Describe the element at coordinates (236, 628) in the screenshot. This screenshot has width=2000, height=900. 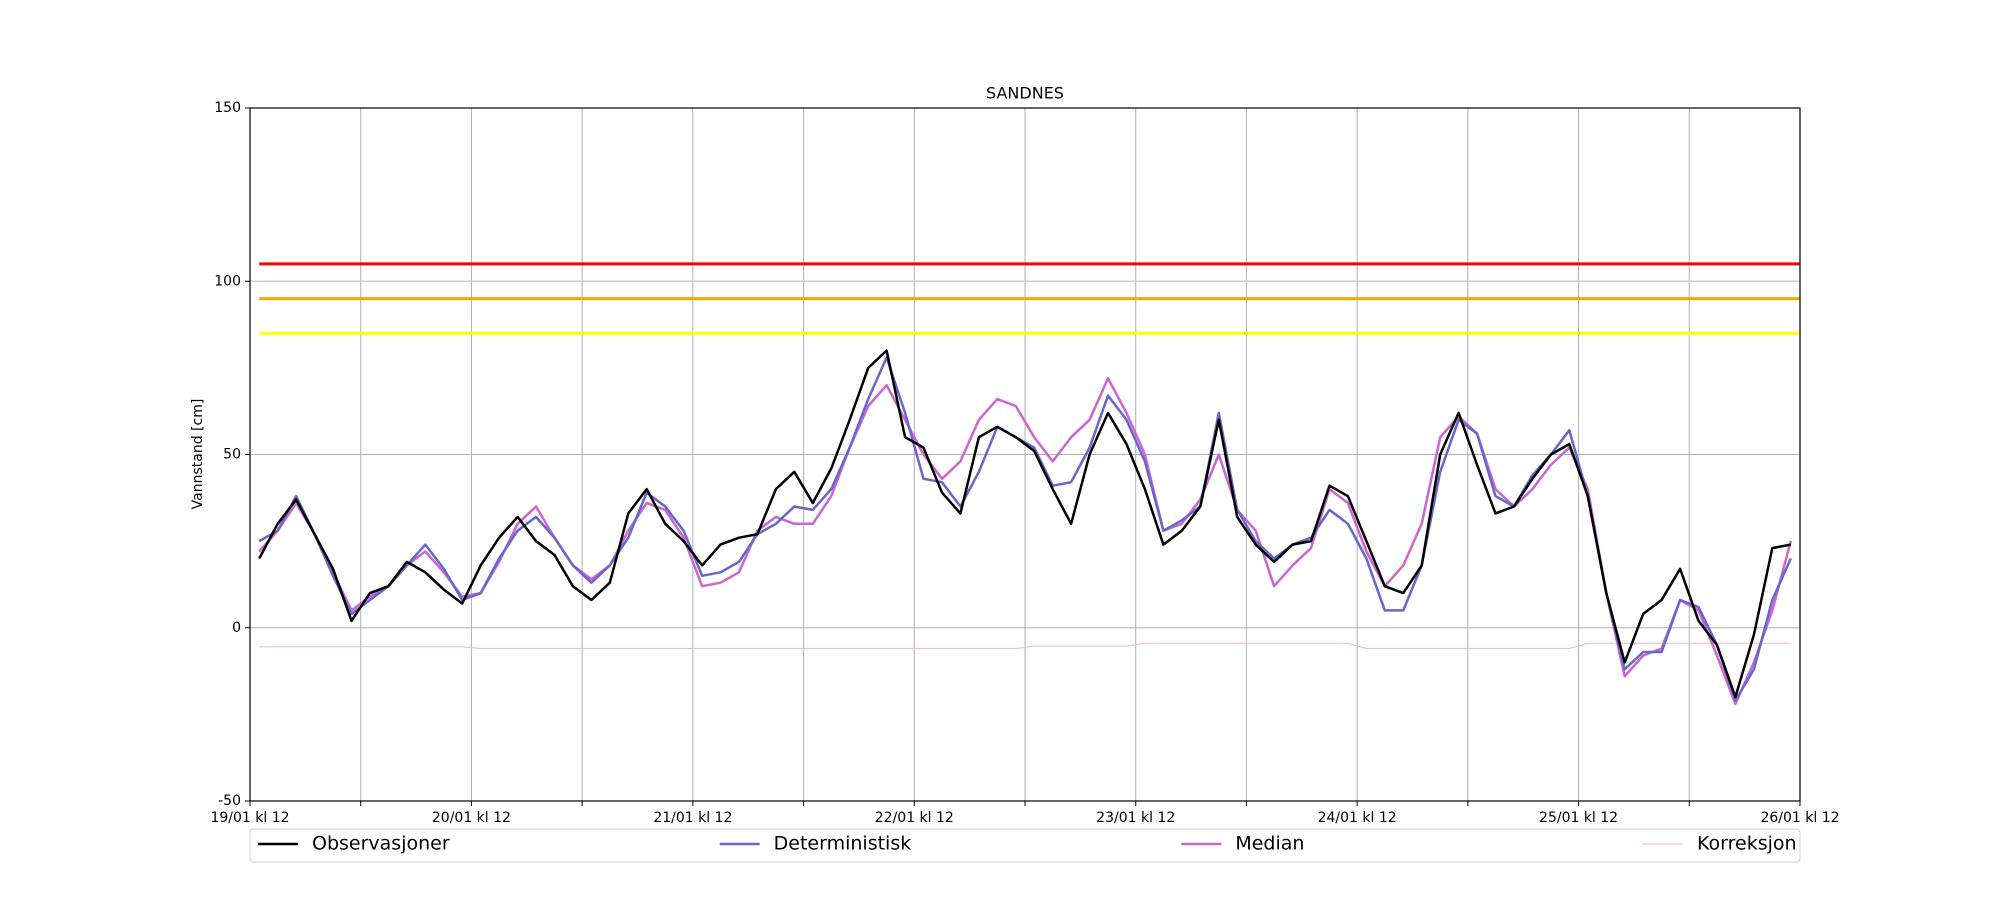
I see `y-tick-label: 0` at that location.